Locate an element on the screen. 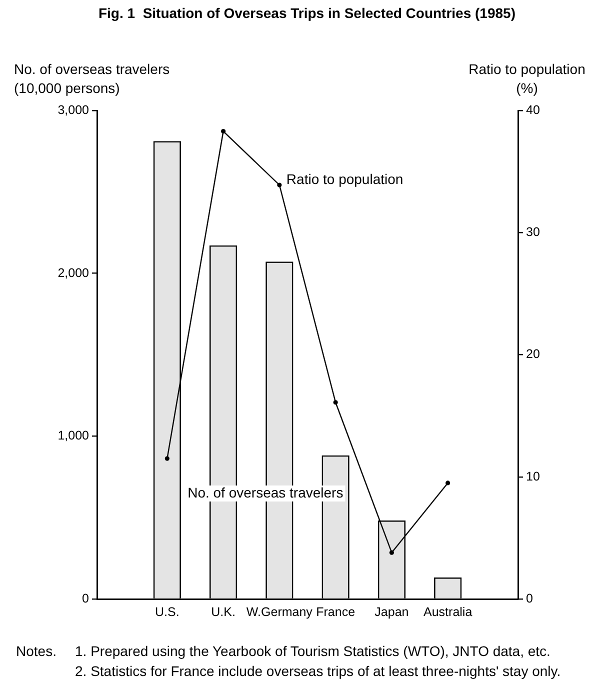  y-tick-label: 2,000 is located at coordinates (74, 273).